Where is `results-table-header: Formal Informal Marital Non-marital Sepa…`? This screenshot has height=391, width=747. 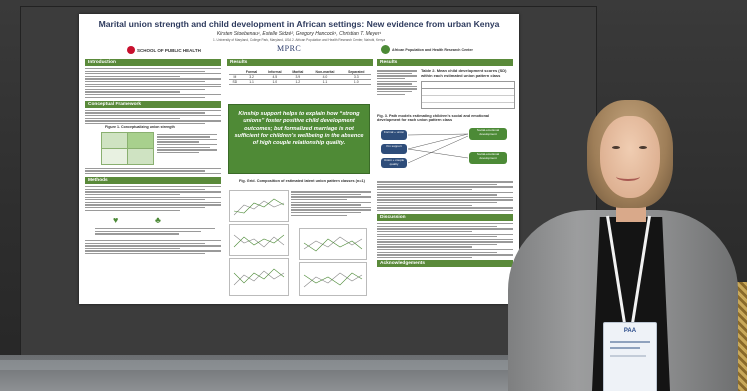 results-table-header: Formal Informal Marital Non-marital Sepa… is located at coordinates (300, 72).